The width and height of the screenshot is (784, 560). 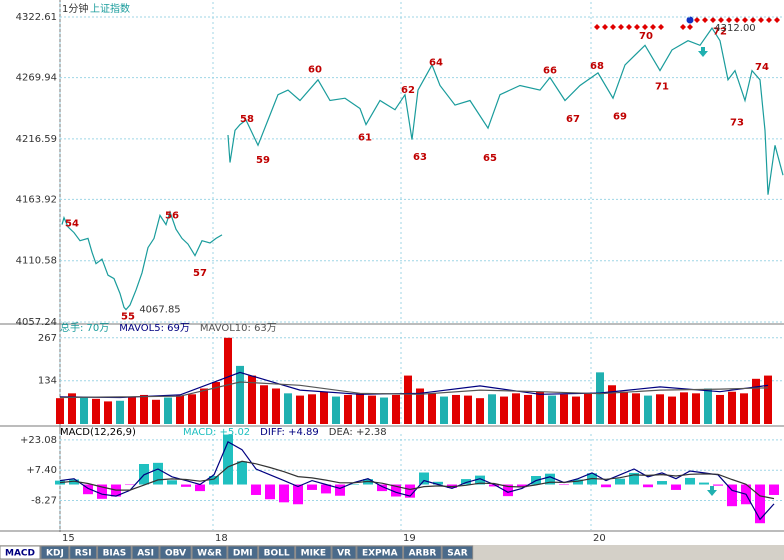 I want to click on annotation: 56, so click(x=172, y=215).